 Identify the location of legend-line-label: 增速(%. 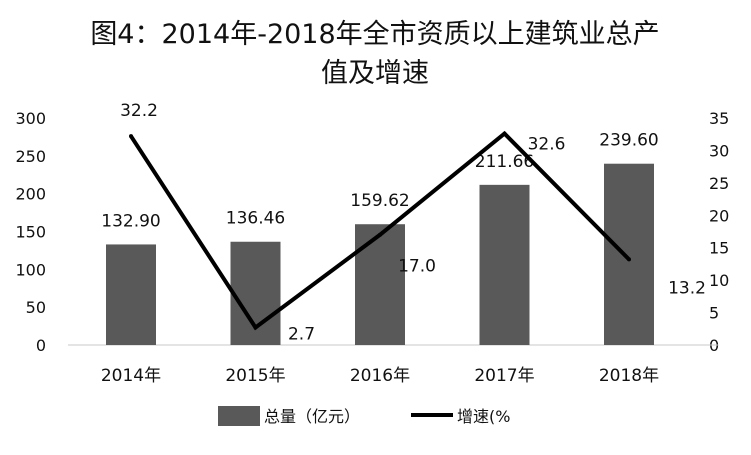
(483, 416).